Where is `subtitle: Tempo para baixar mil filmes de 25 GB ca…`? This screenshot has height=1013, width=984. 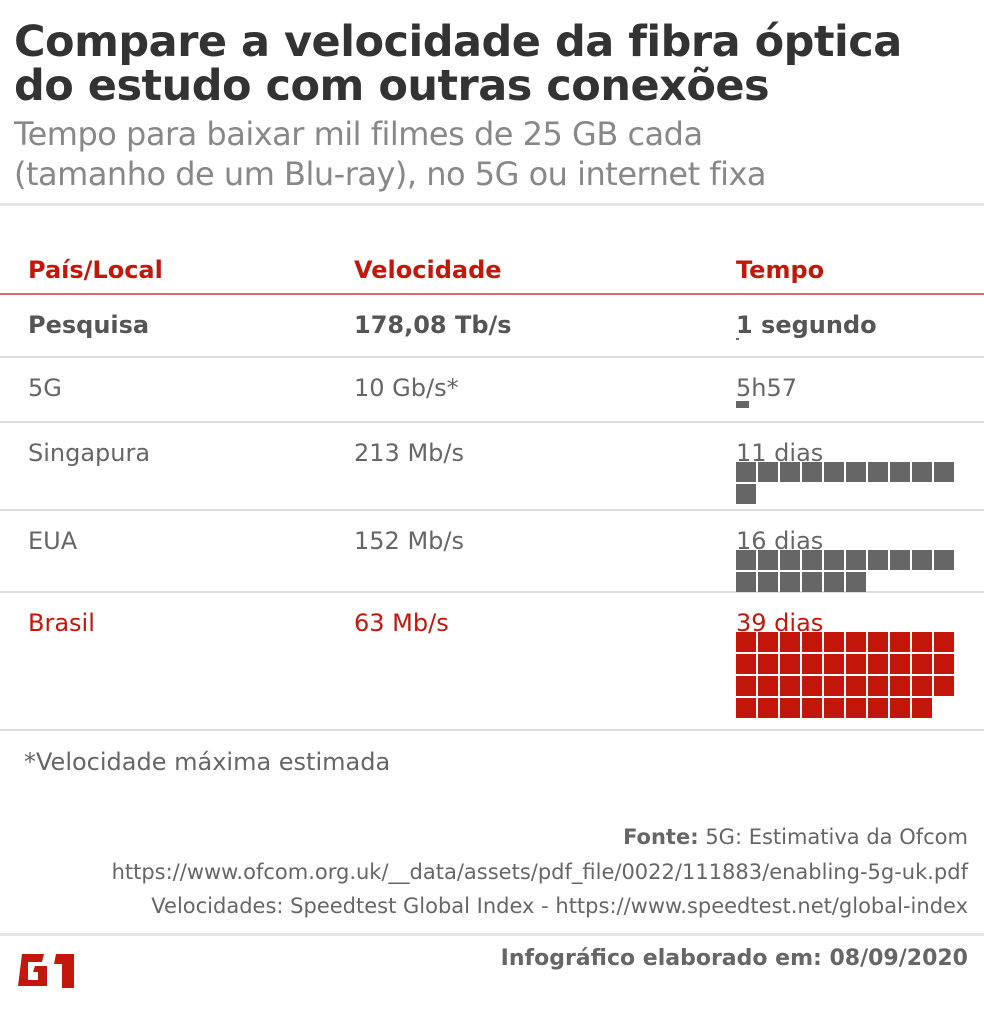
subtitle: Tempo para baixar mil filmes de 25 GB ca… is located at coordinates (390, 154).